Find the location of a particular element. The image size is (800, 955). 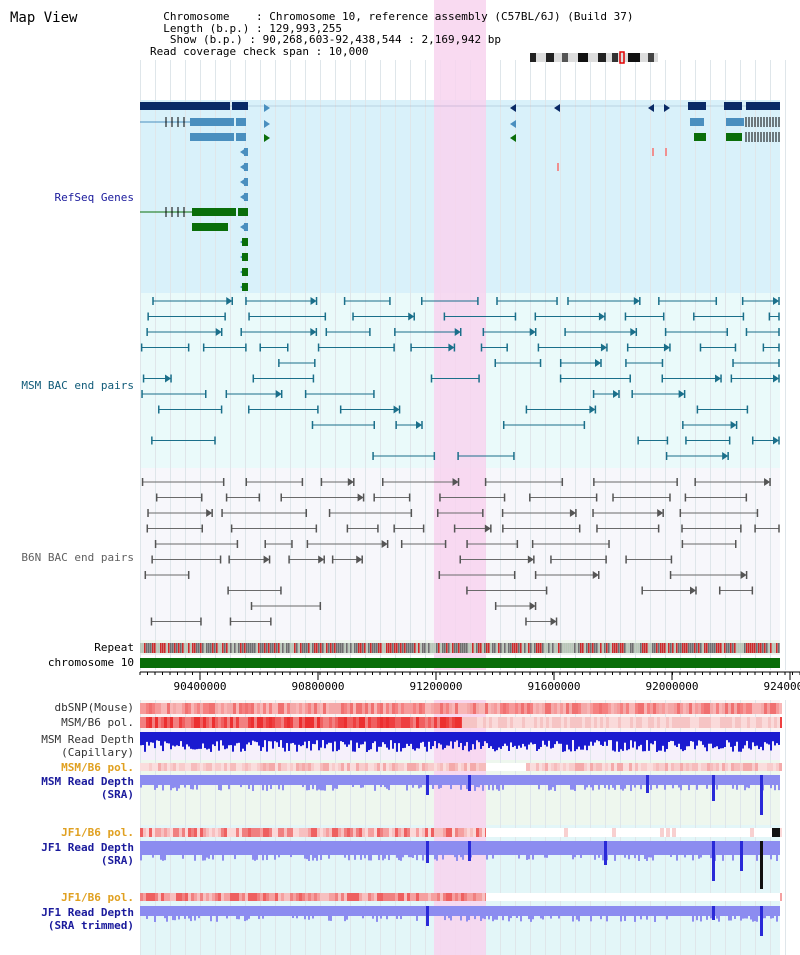

track-label-refseq: RefSeq Genes is located at coordinates (94, 197).